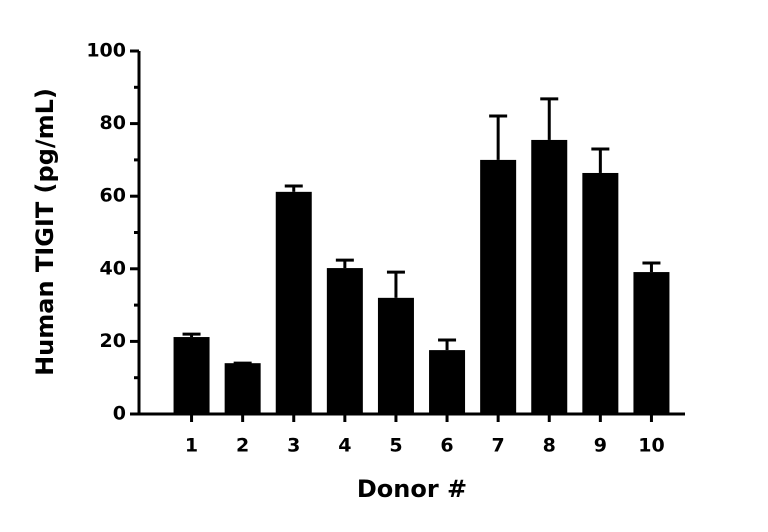 The image size is (768, 532). Describe the element at coordinates (242, 446) in the screenshot. I see `x-tick-label: 2` at that location.